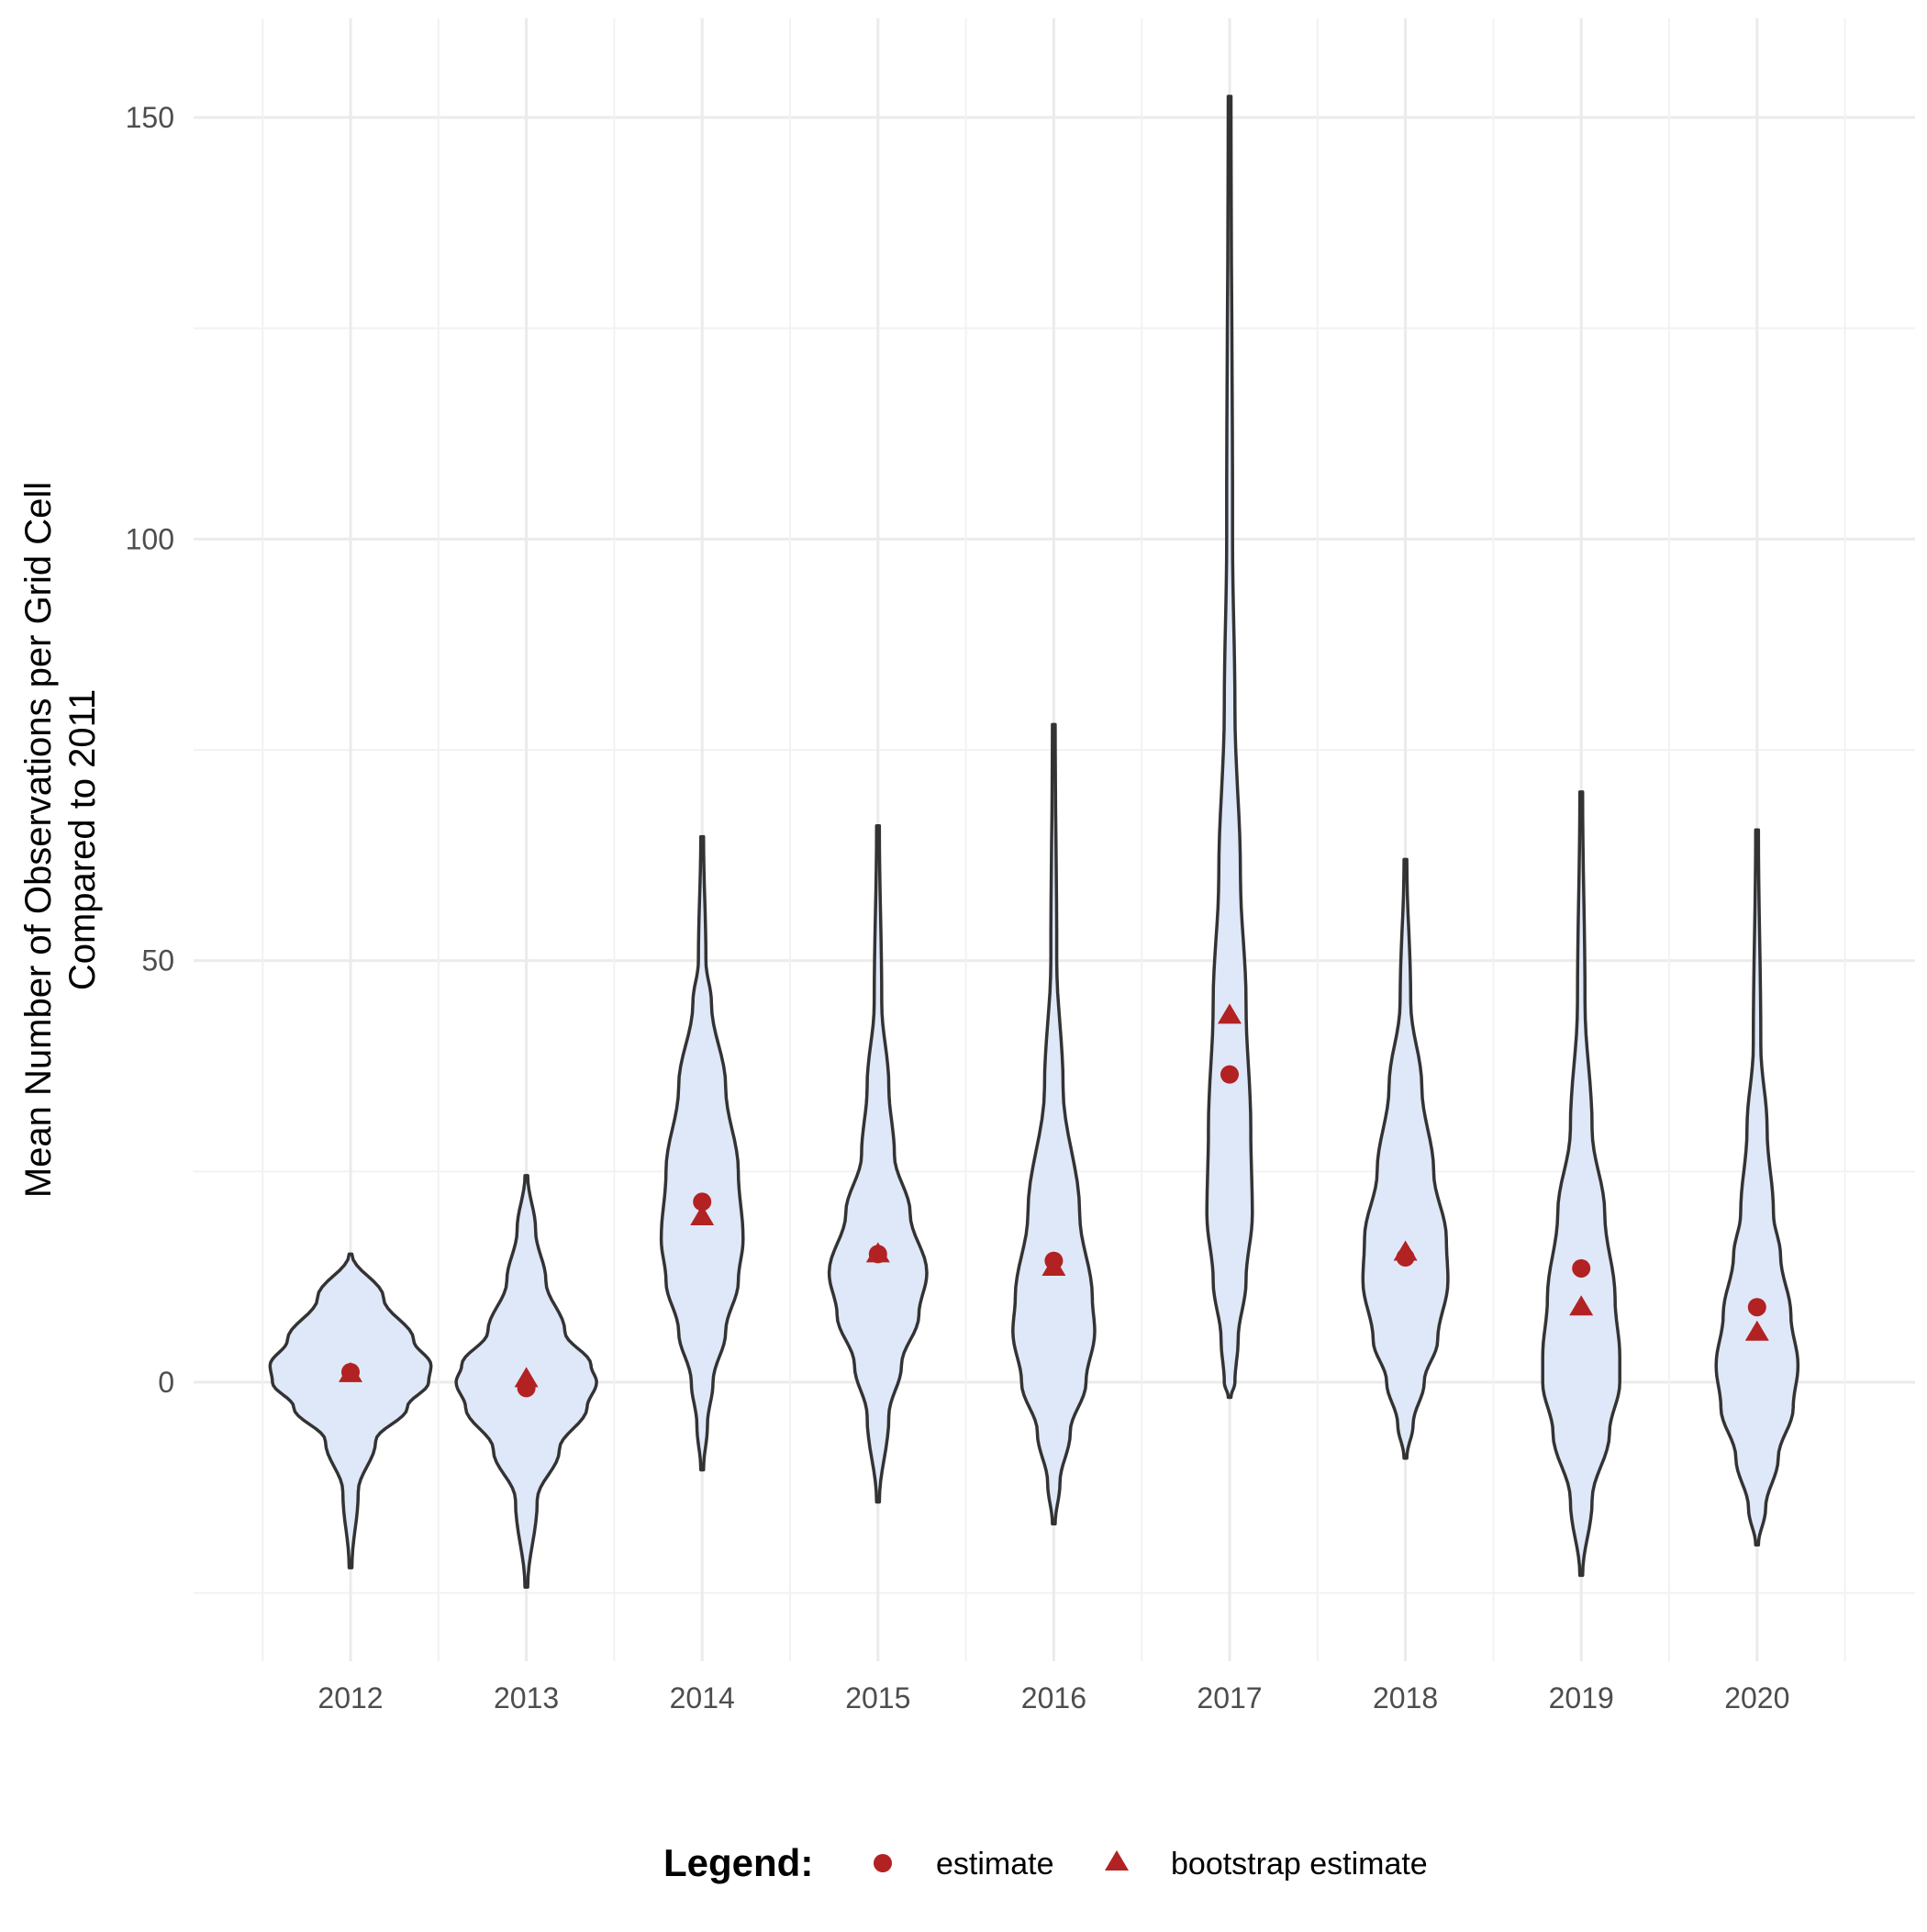  What do you see at coordinates (166, 1382) in the screenshot?
I see `y-tick-label: 0` at bounding box center [166, 1382].